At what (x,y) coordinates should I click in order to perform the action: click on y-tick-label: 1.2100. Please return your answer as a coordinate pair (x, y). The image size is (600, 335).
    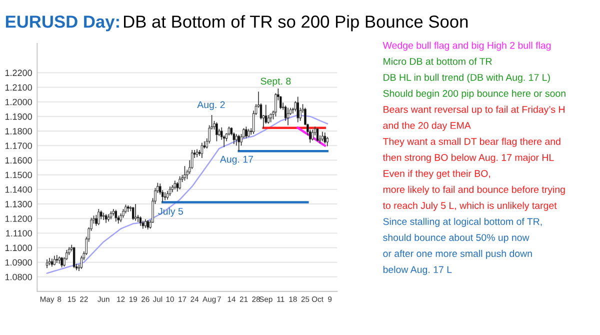
    Looking at the image, I should click on (18, 87).